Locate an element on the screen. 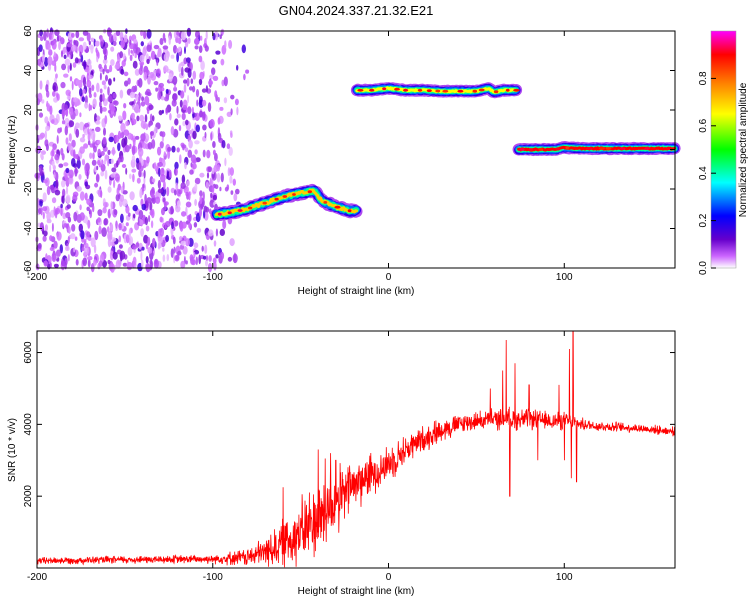 The width and height of the screenshot is (750, 600). y-tick-label: -60 is located at coordinates (28, 267).